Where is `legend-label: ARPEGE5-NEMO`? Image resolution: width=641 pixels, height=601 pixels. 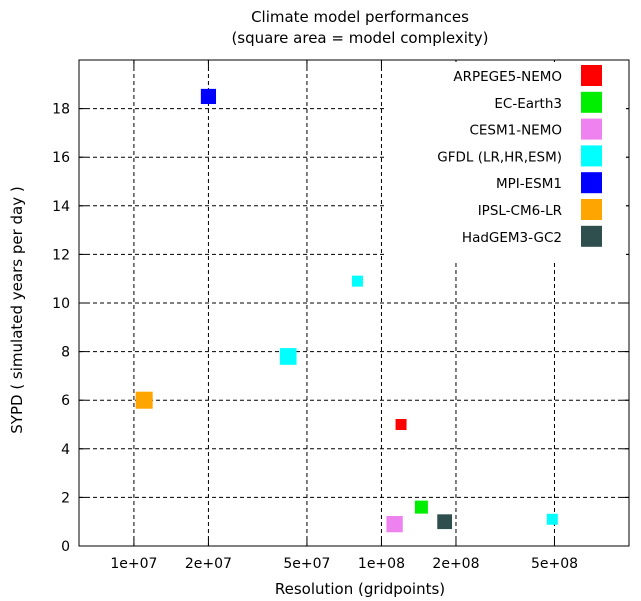
legend-label: ARPEGE5-NEMO is located at coordinates (507, 77).